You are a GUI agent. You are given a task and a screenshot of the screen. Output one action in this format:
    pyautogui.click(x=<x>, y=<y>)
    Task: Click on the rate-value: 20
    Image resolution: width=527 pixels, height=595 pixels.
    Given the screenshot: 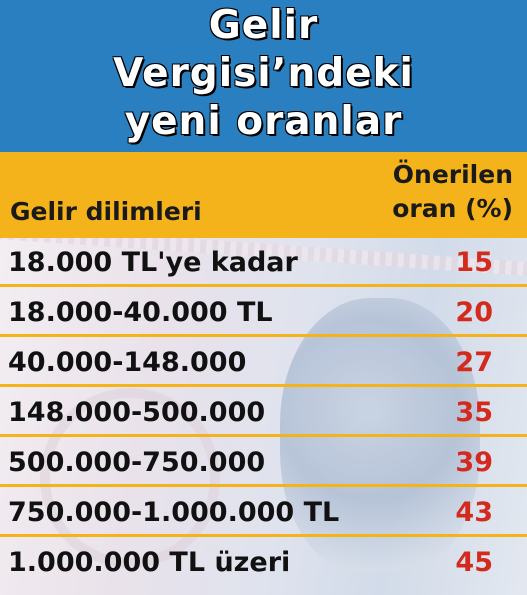 What is the action you would take?
    pyautogui.click(x=474, y=312)
    